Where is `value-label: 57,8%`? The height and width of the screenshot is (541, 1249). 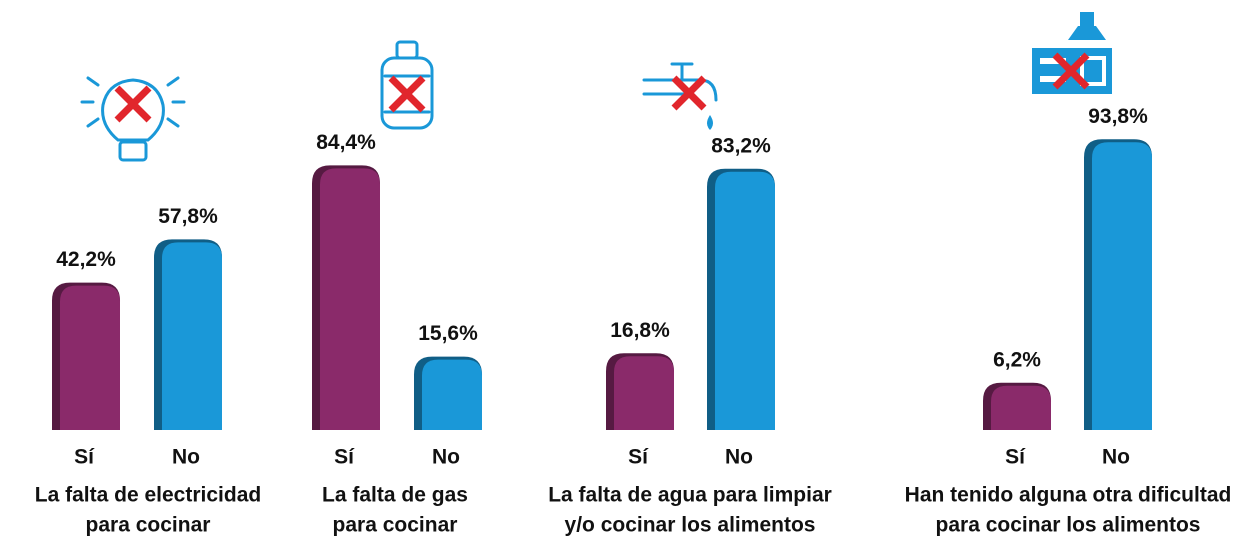
value-label: 57,8% is located at coordinates (188, 216).